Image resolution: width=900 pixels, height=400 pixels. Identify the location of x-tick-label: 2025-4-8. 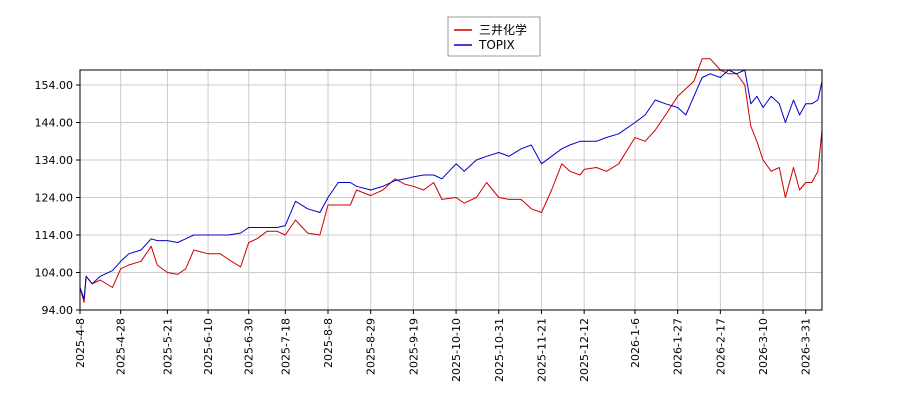
(80, 343).